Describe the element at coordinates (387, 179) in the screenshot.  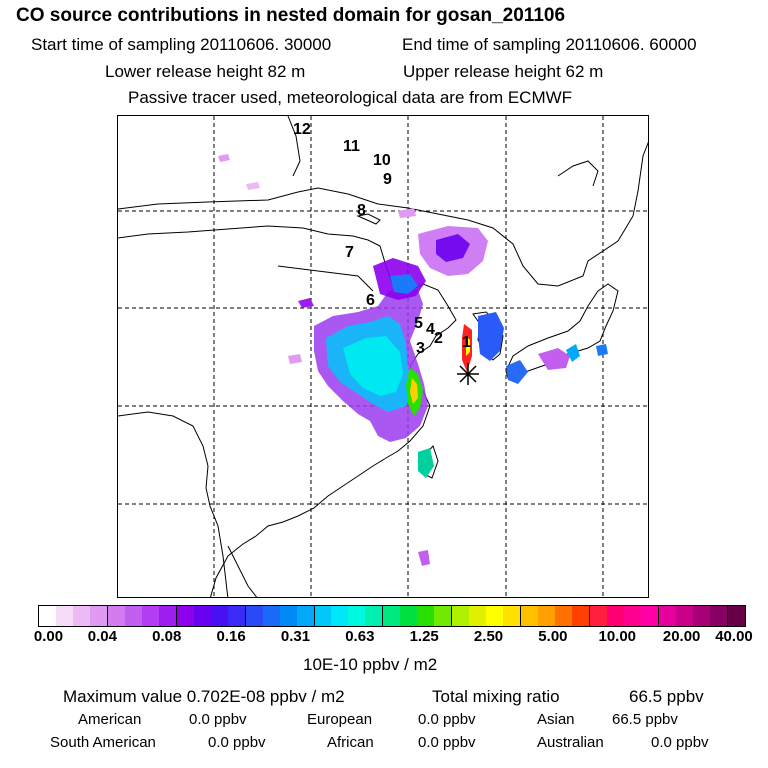
I see `trajectory-point-9: 9` at that location.